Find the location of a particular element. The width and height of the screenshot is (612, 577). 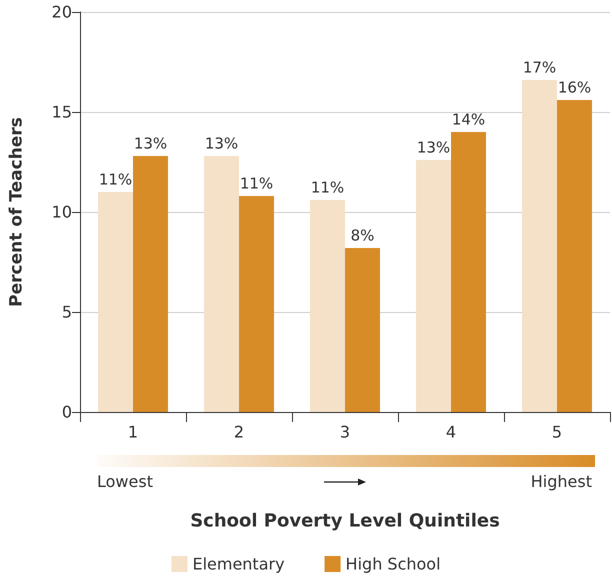

legend-label: High School is located at coordinates (393, 564).